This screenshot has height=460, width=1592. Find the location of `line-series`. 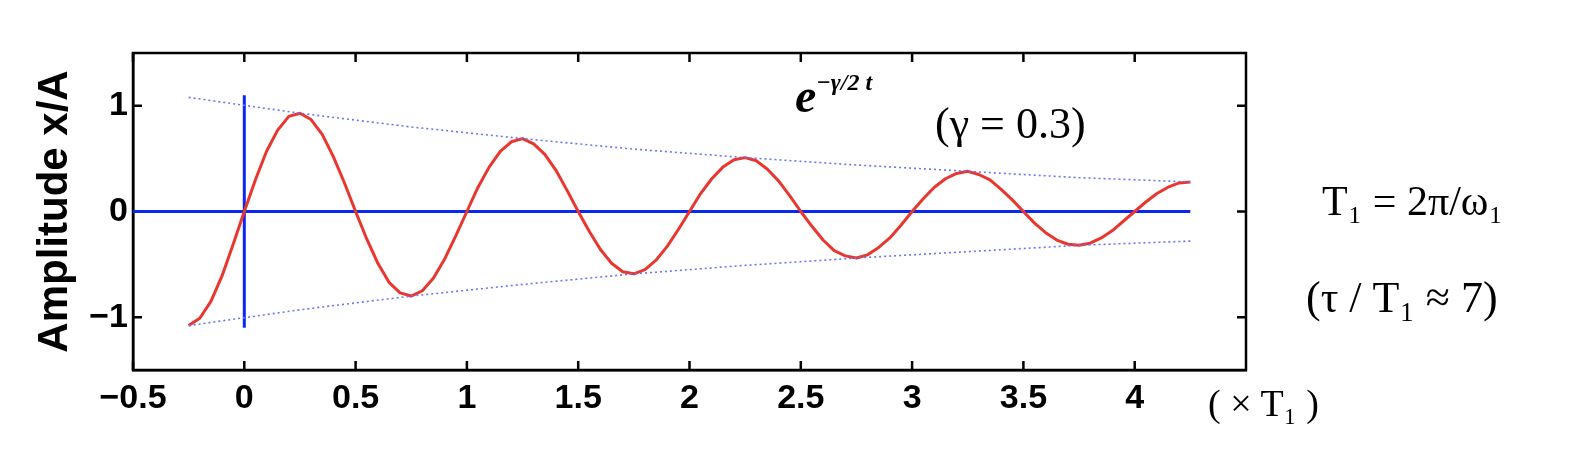

line-series is located at coordinates (689, 283).